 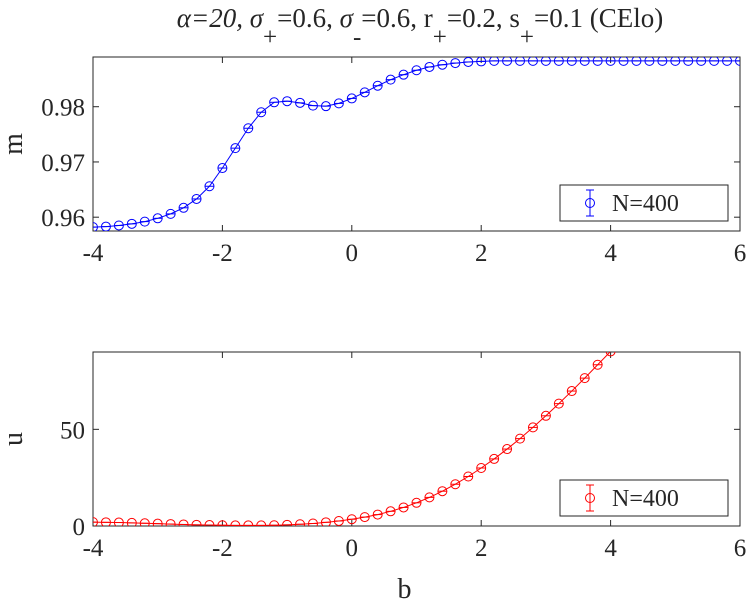 I want to click on bottom-xtick-label: -4, so click(x=93, y=548).